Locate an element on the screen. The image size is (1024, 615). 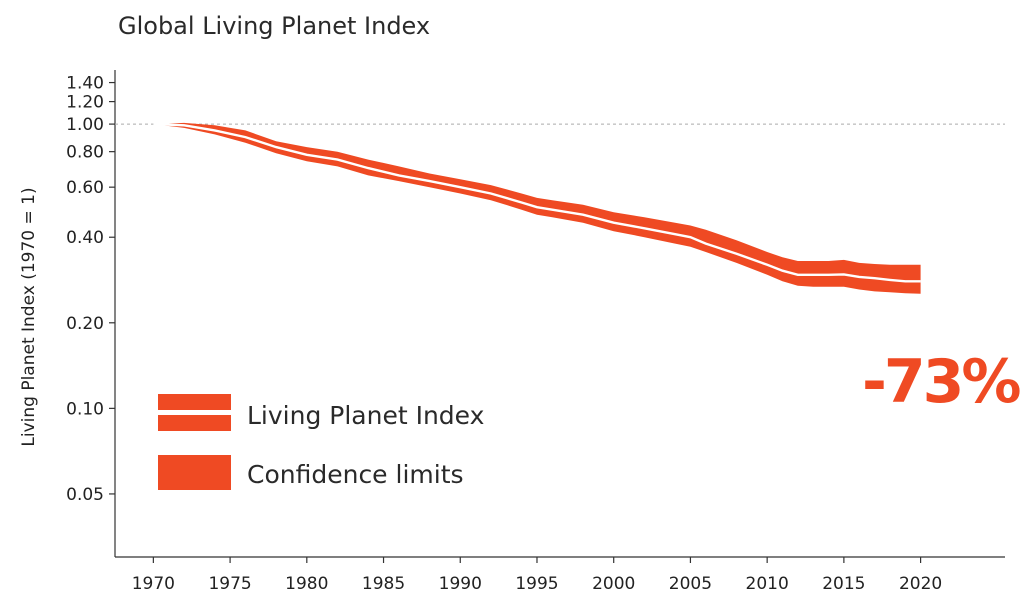
legend-item-confidence: Confidence limits is located at coordinates (311, 472).